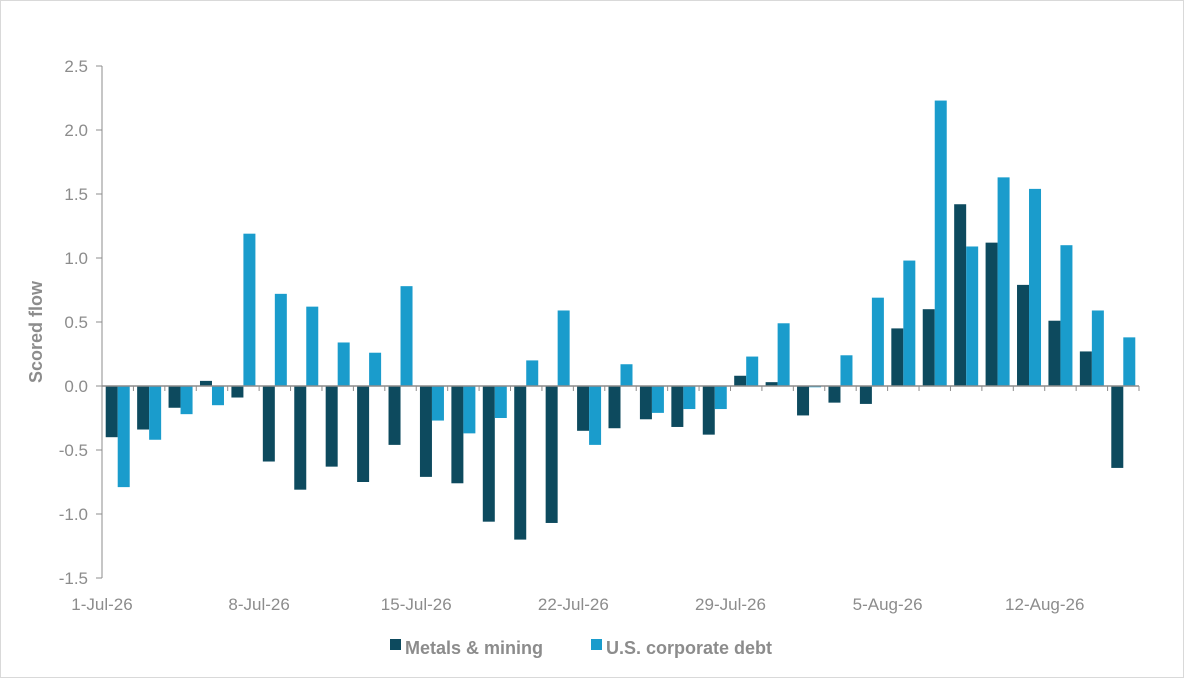  What do you see at coordinates (730, 604) in the screenshot?
I see `x-tick-label: 29-Jul-26` at bounding box center [730, 604].